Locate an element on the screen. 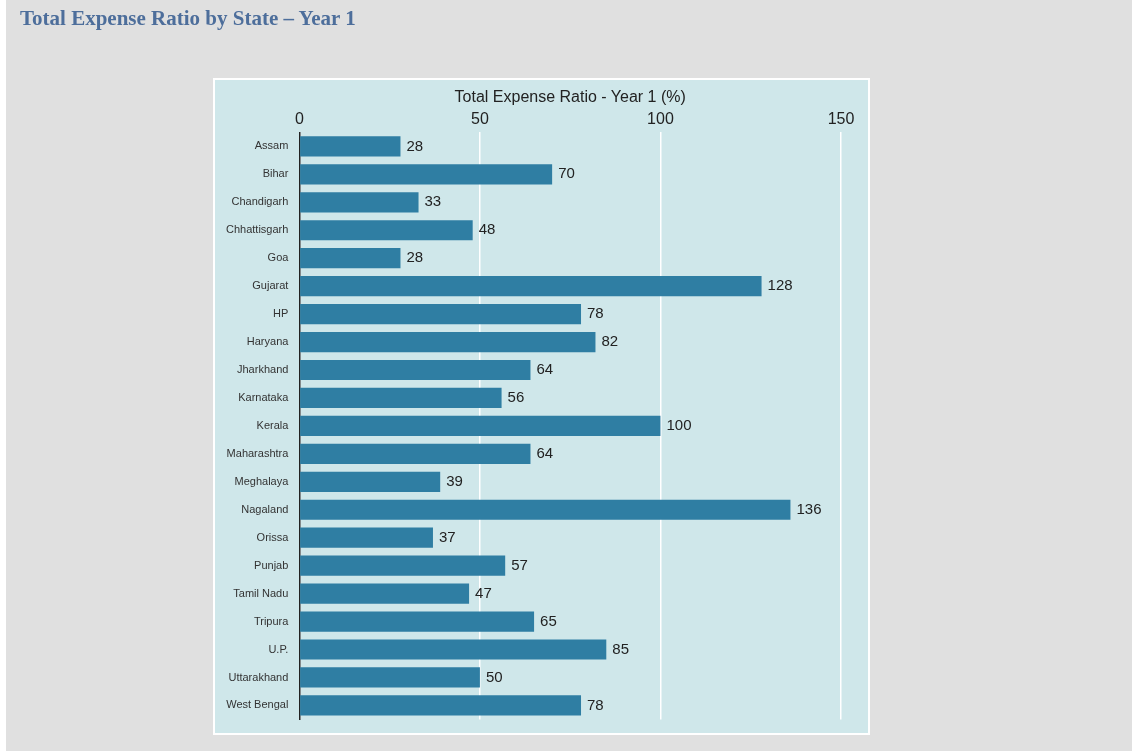  x-tick-label: 50 is located at coordinates (480, 119).